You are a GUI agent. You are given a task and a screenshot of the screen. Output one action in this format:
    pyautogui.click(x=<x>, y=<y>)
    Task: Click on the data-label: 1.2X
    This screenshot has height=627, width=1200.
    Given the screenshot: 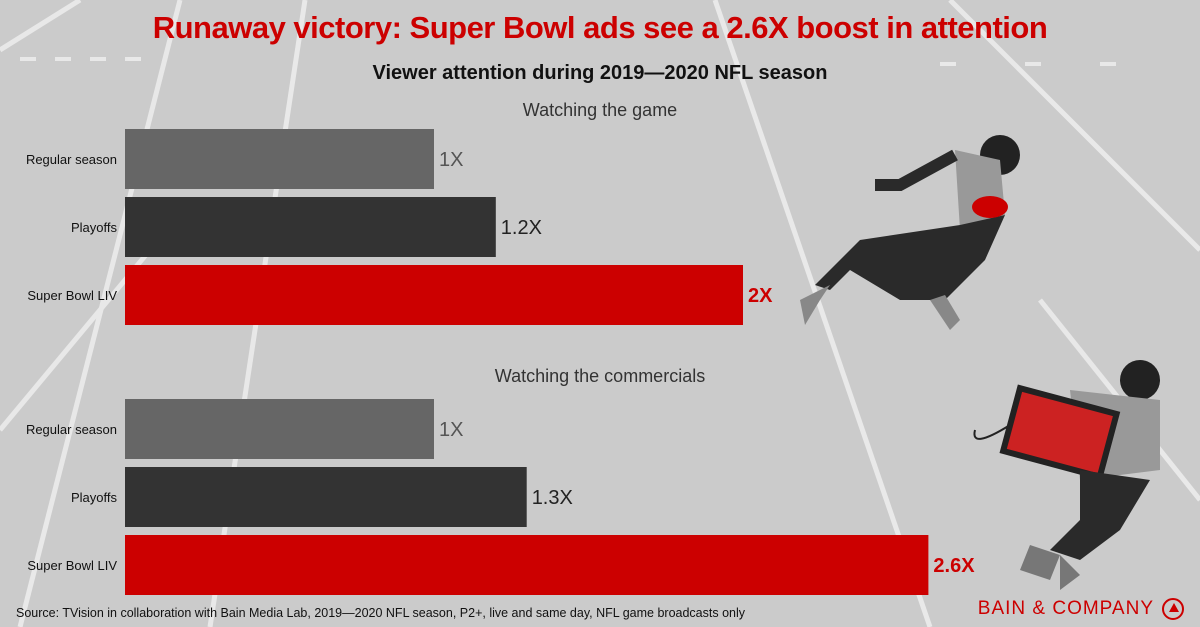 What is the action you would take?
    pyautogui.click(x=521, y=228)
    